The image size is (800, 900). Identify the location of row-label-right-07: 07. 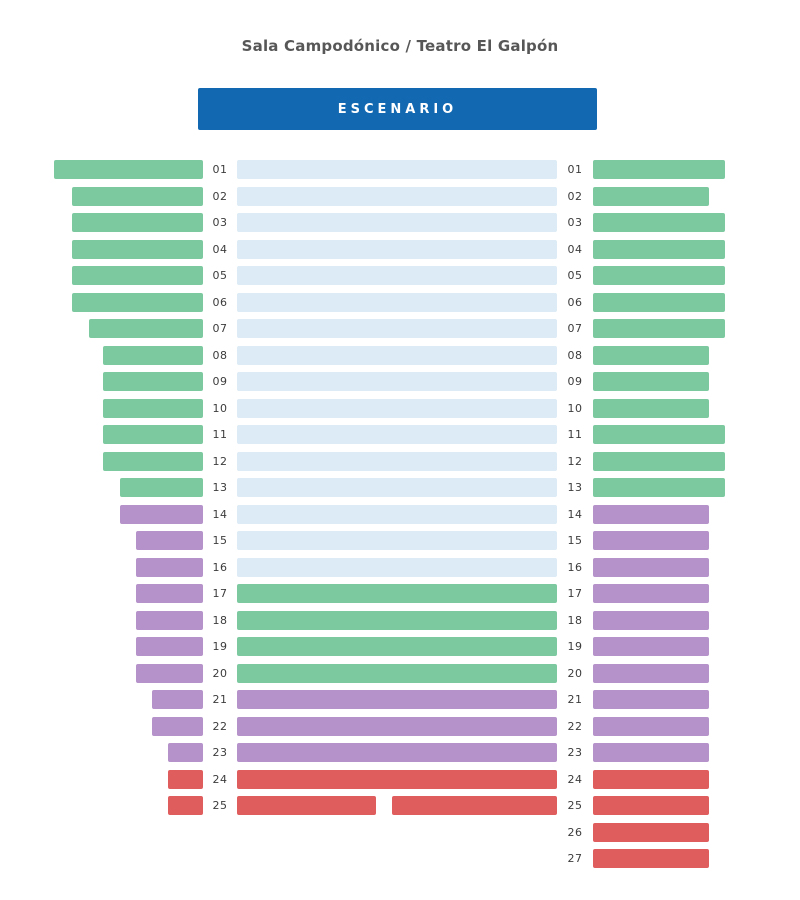
(575, 328).